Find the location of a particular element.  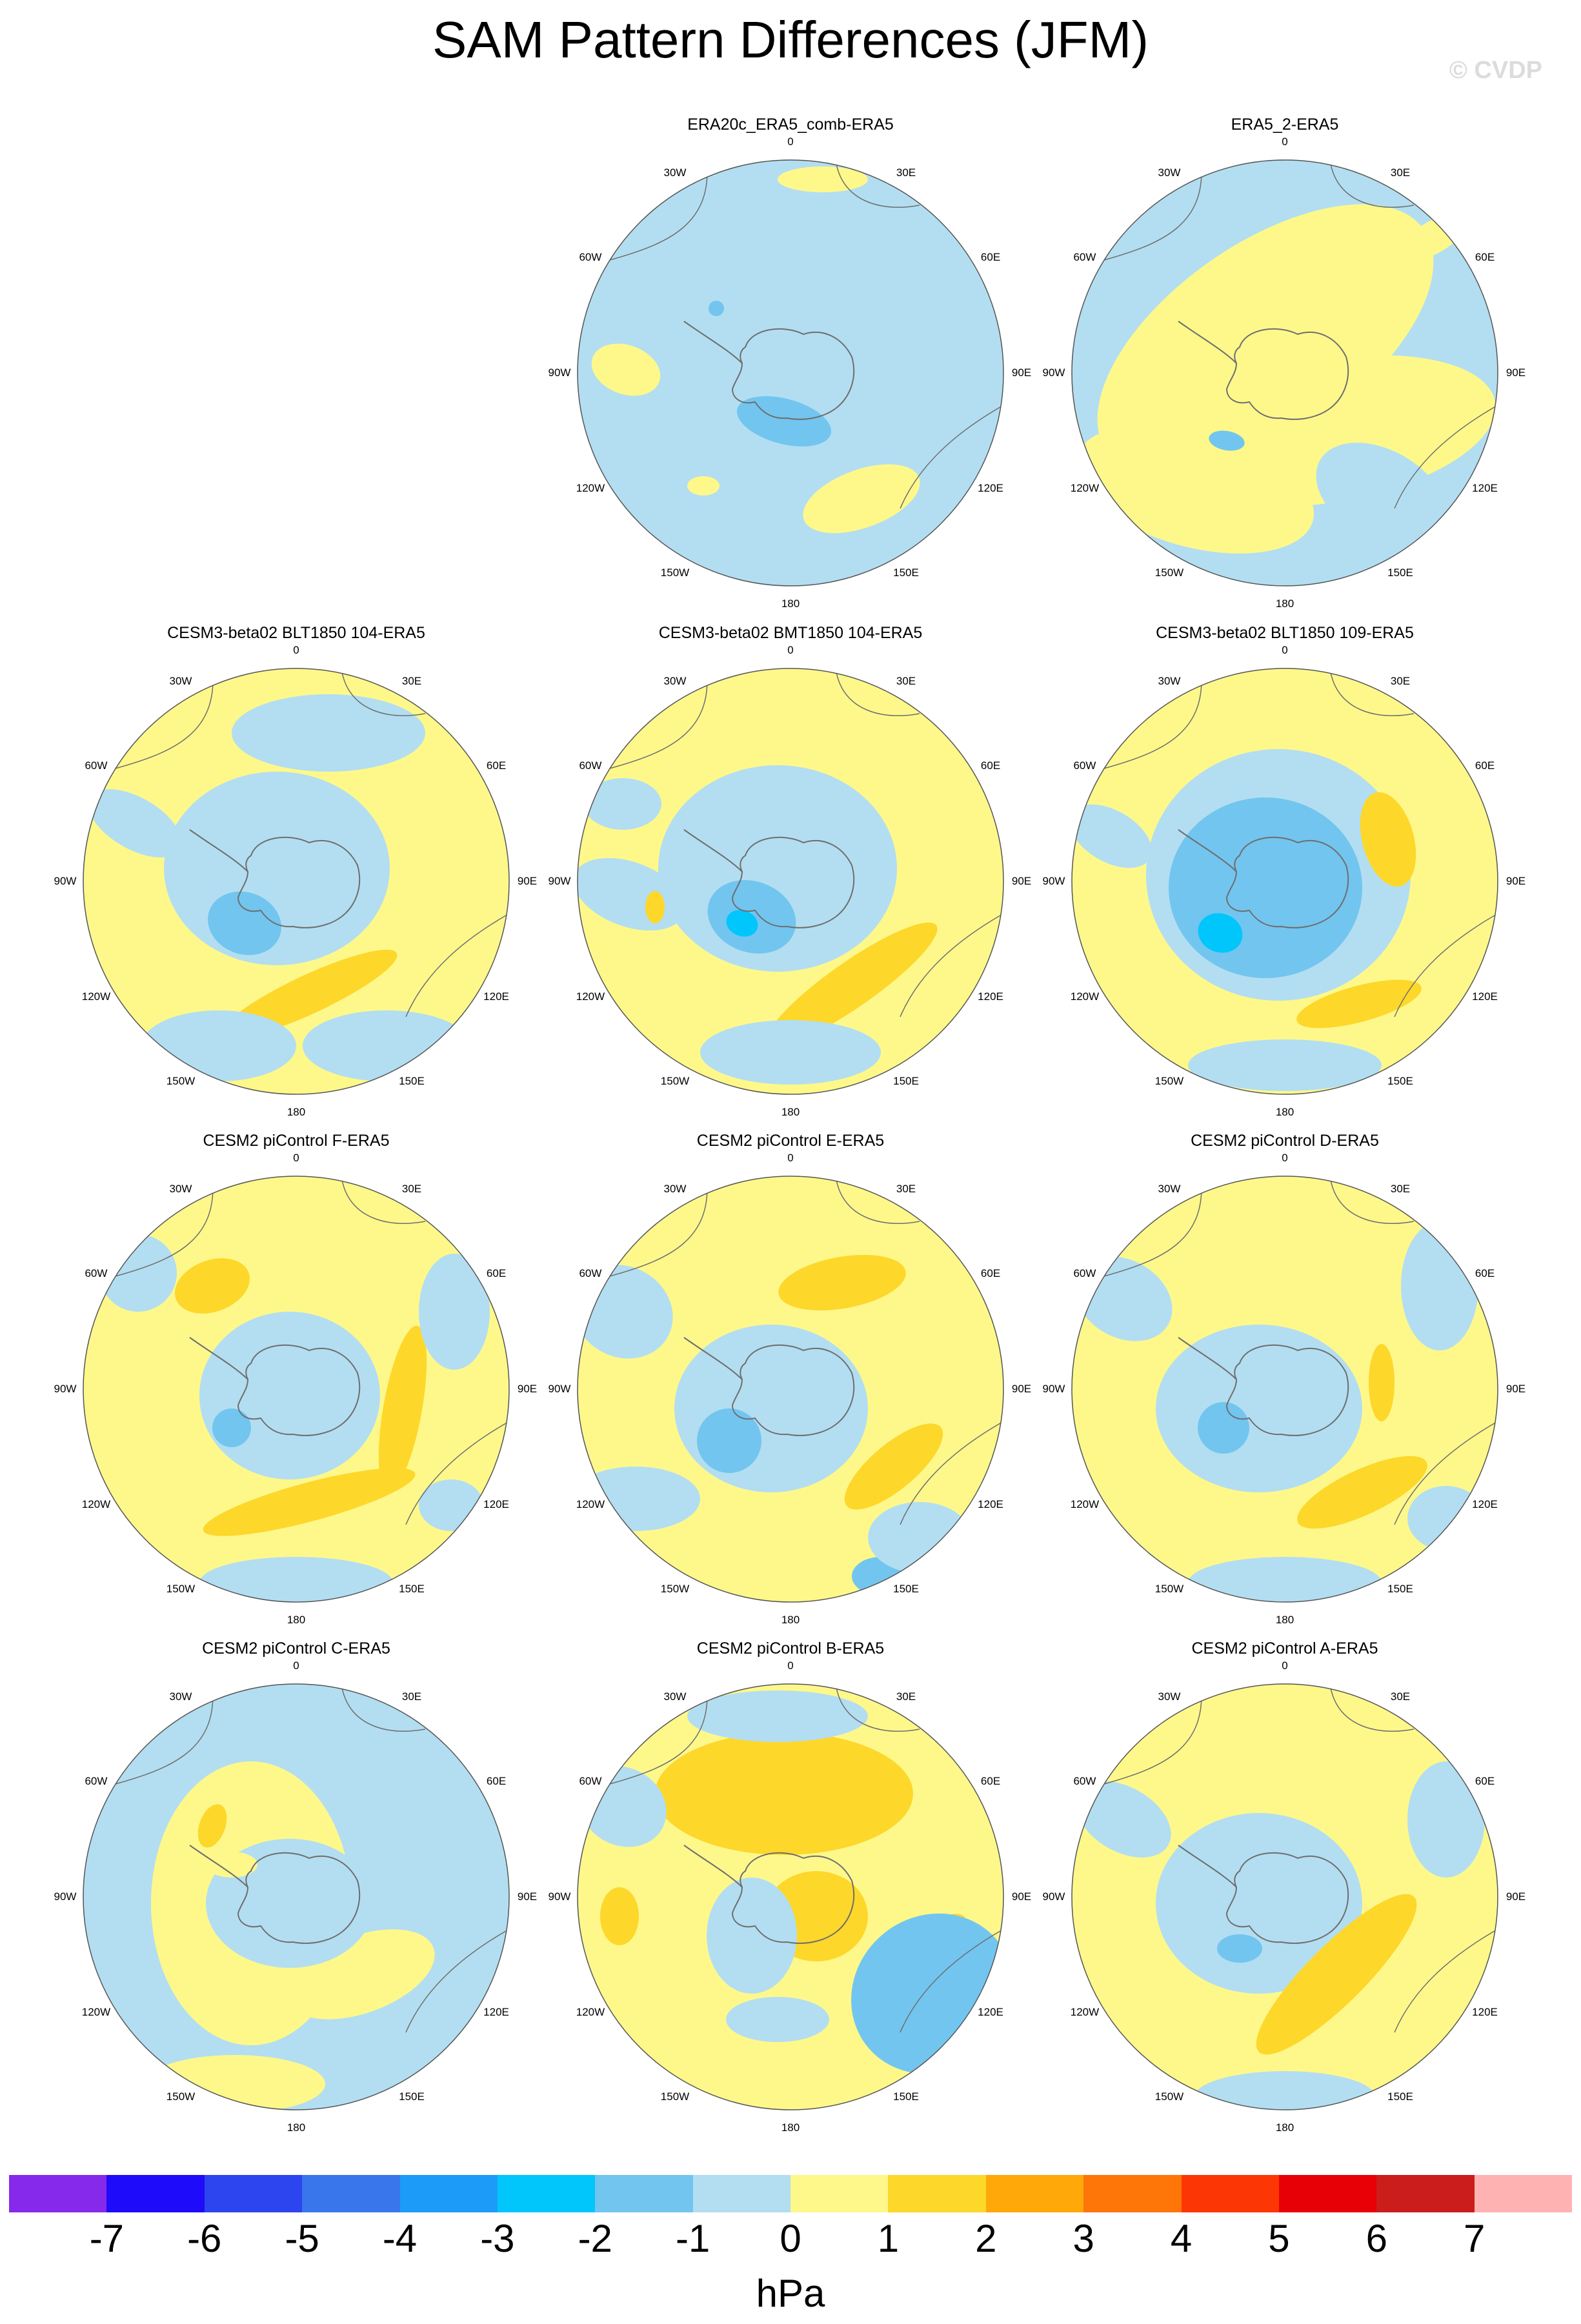

colorbar-tick-label: -2 is located at coordinates (595, 2238).